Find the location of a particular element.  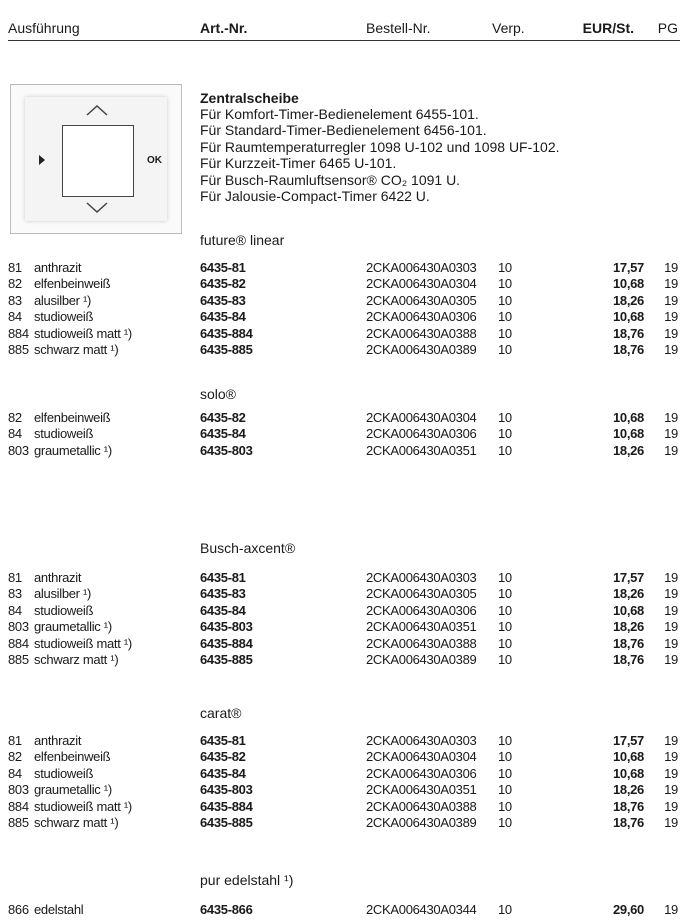

article-number: 6435-866 is located at coordinates (226, 909).